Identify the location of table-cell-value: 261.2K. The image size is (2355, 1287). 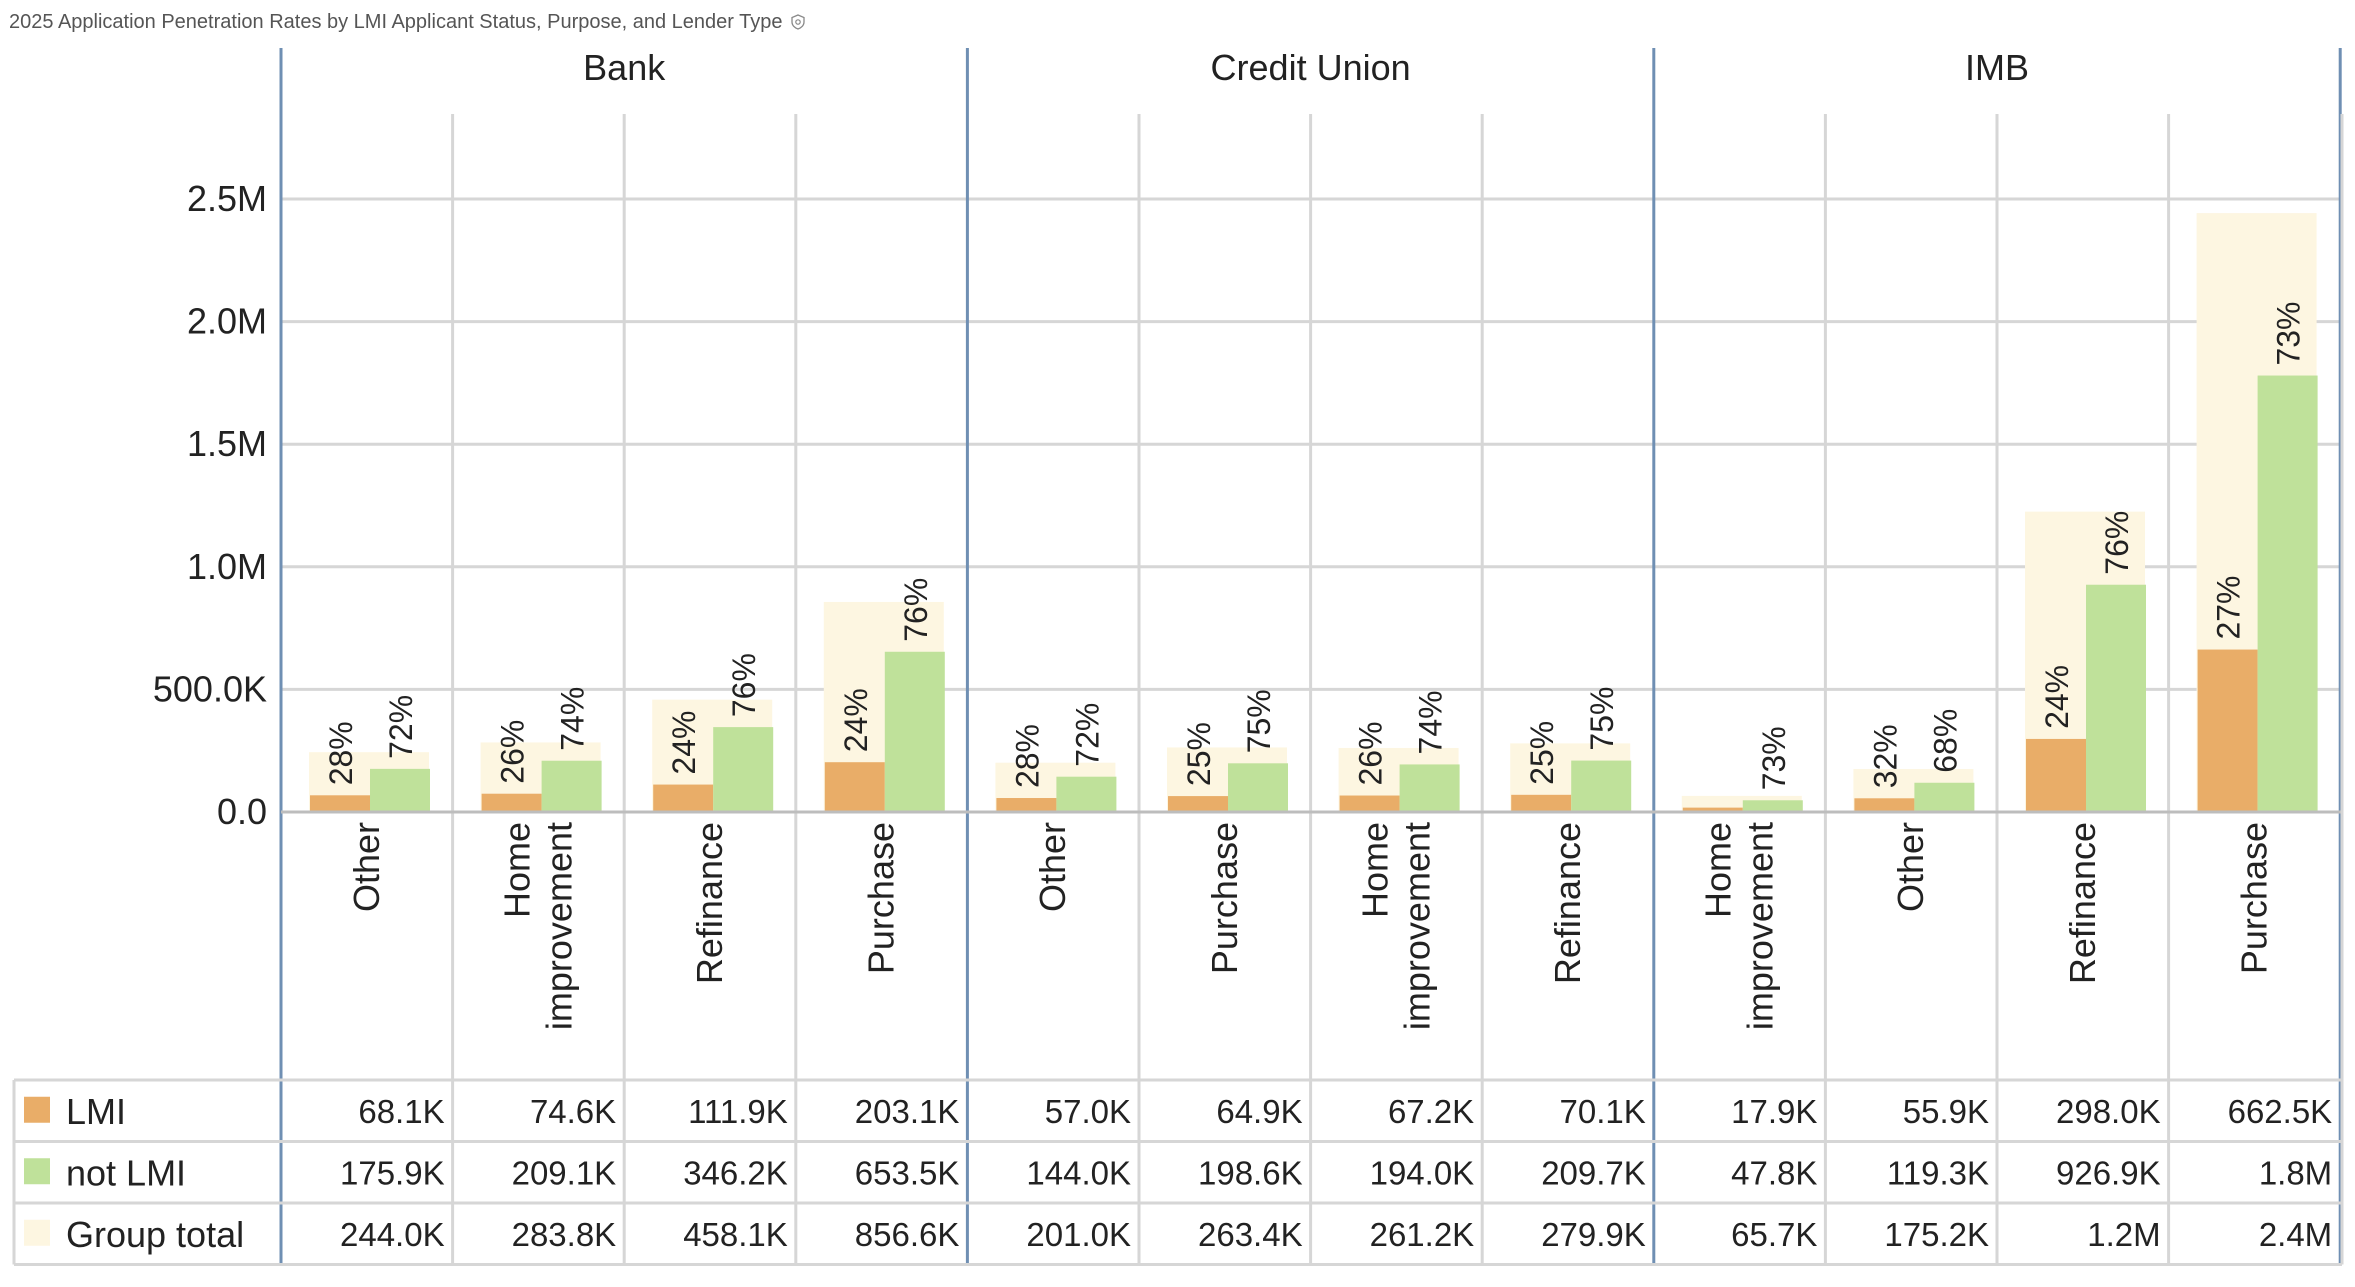
(1422, 1234).